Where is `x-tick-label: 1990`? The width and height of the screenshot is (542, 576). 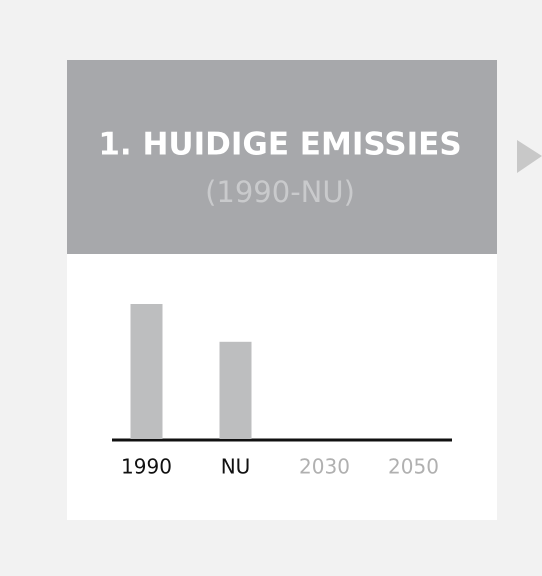
x-tick-label: 1990 is located at coordinates (146, 467).